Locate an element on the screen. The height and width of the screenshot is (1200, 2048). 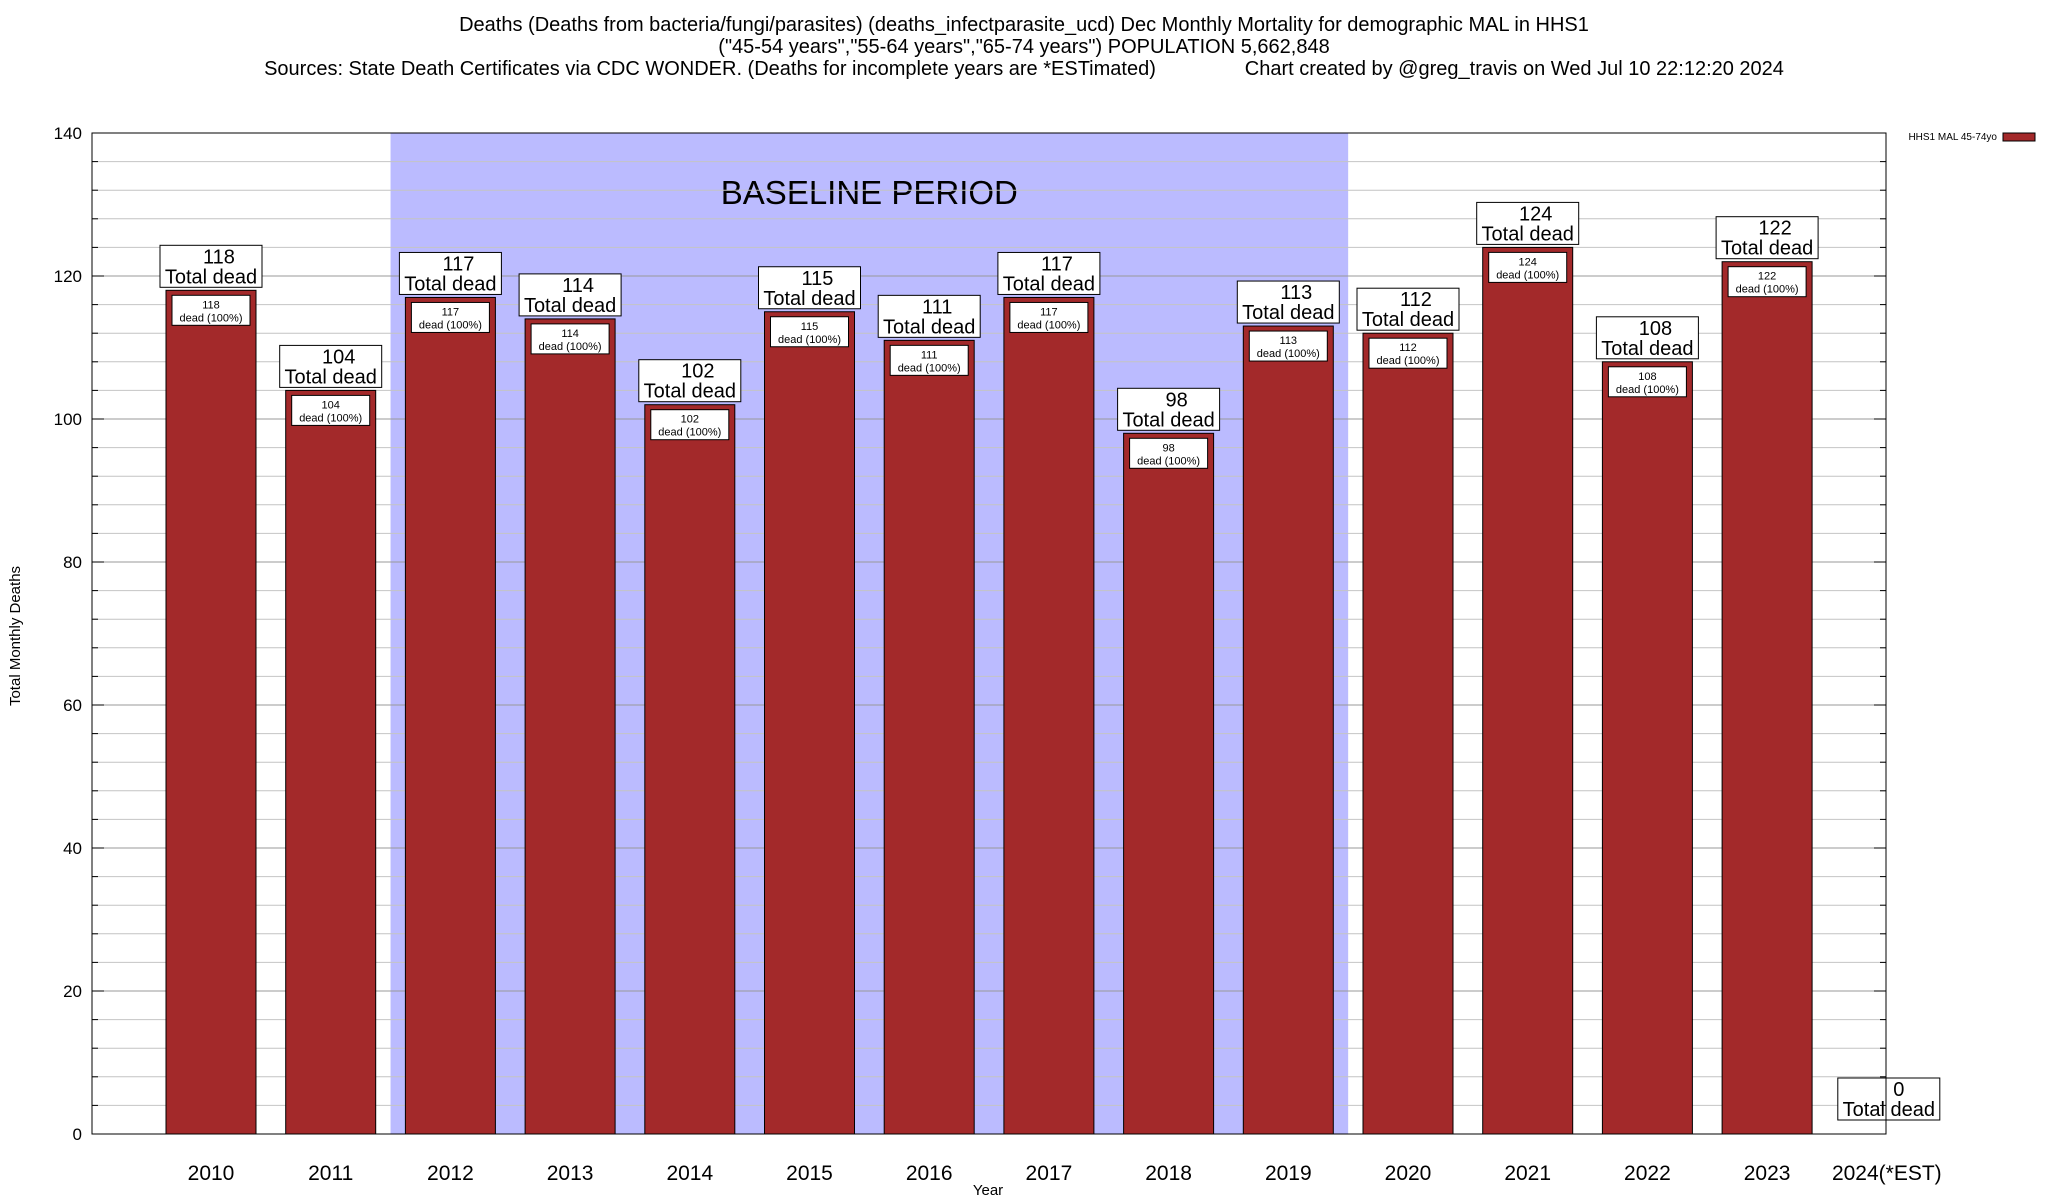
x-tick-label: 2022 is located at coordinates (1647, 1173).